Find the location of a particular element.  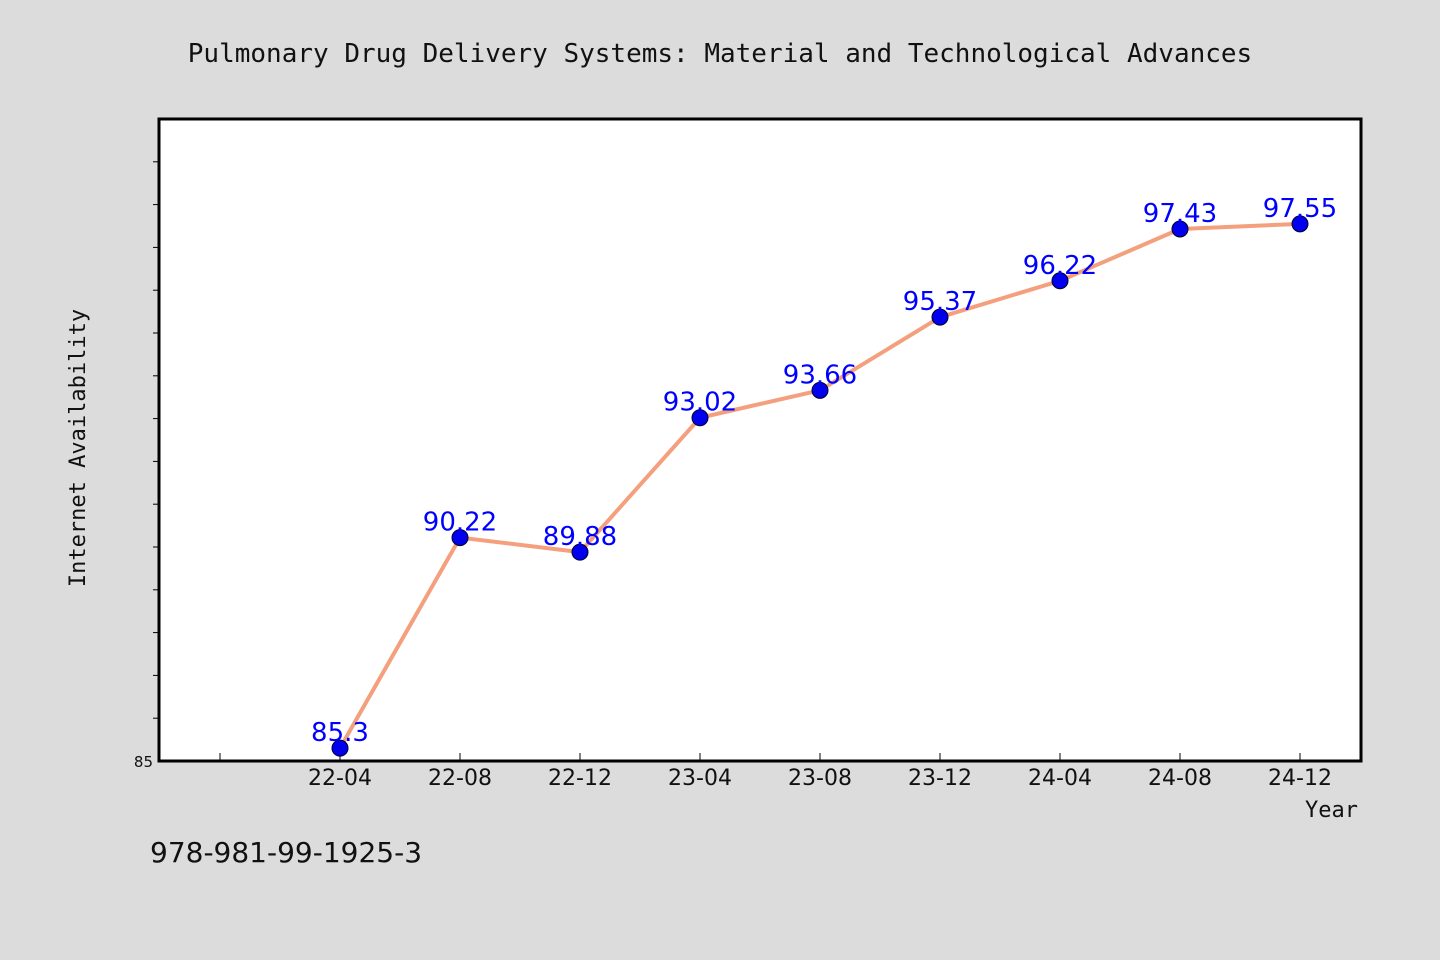

data-value-label: 90.22 is located at coordinates (460, 523).